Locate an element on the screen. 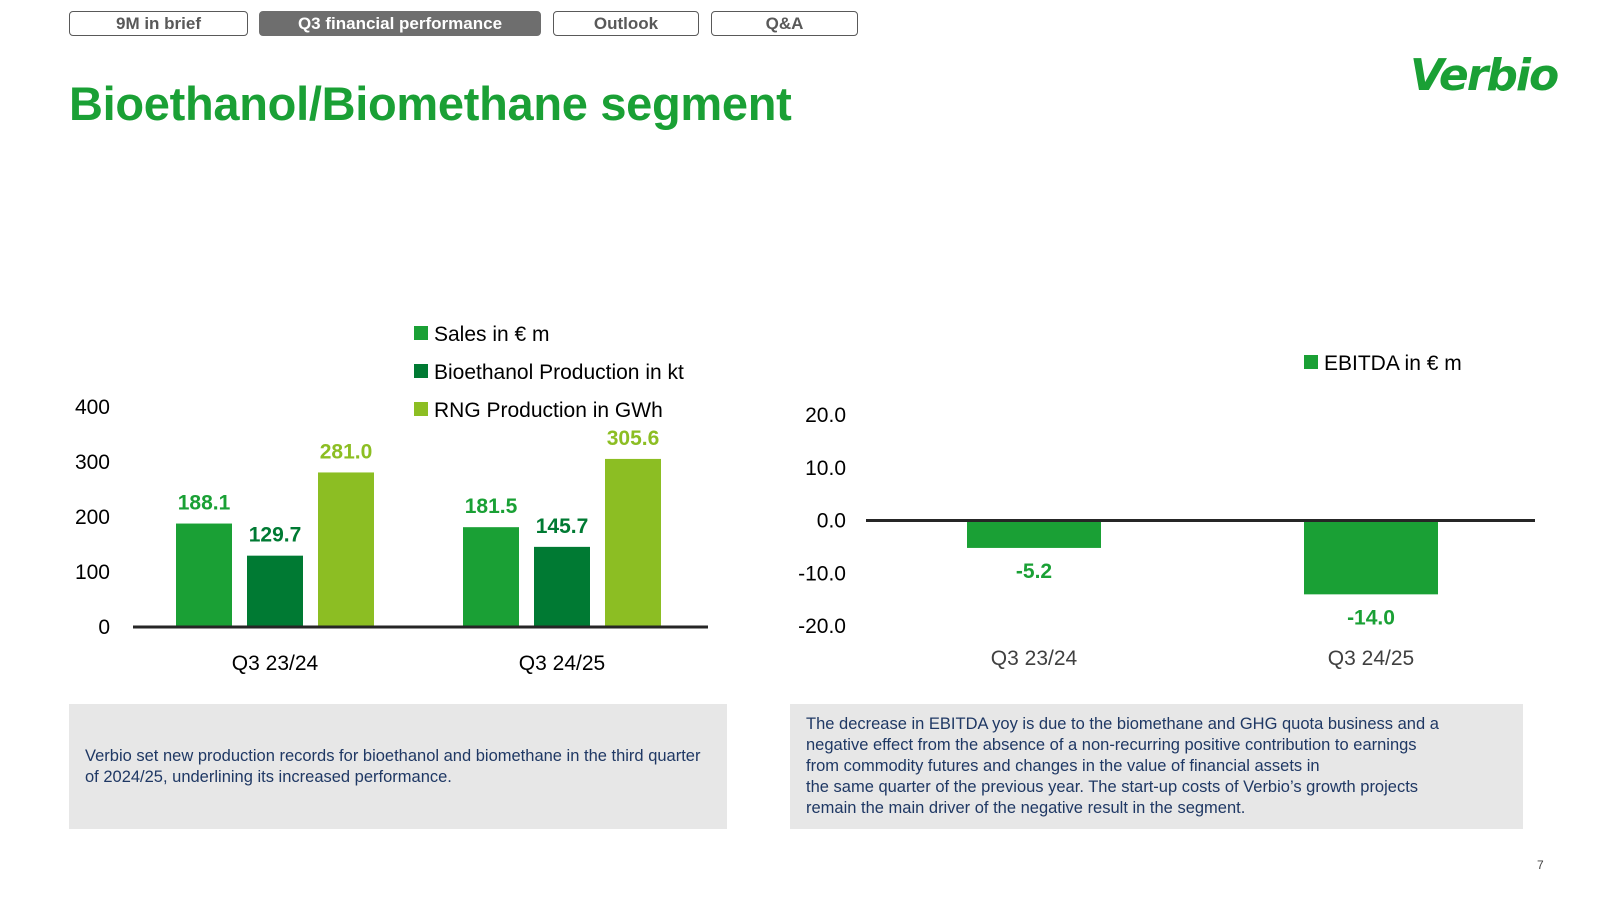  y-tick-label: 20.0 is located at coordinates (825, 415).